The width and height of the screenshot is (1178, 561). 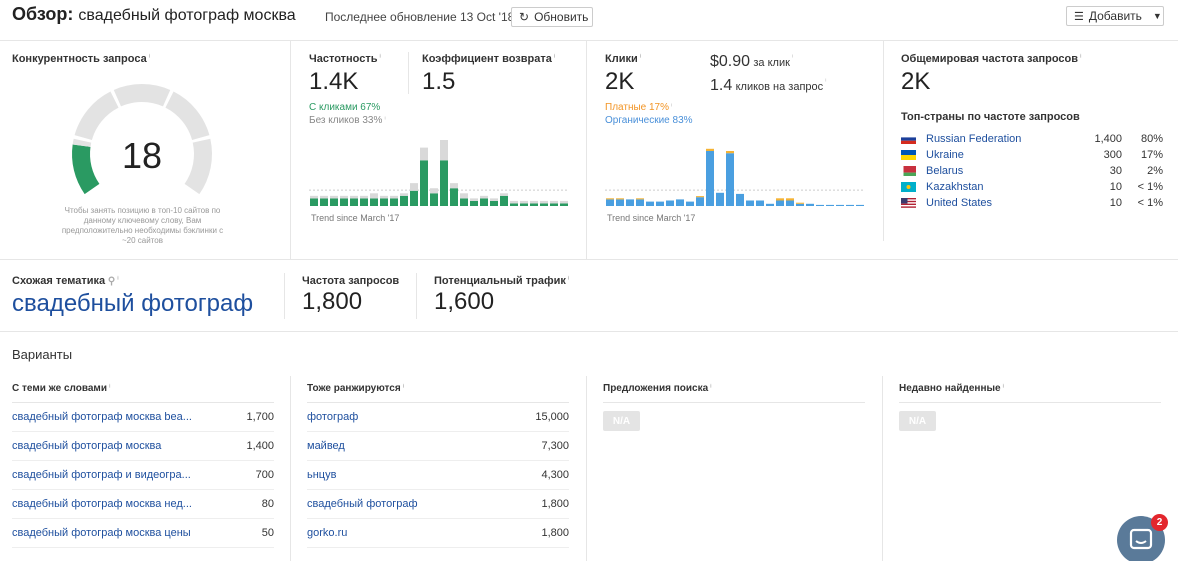 What do you see at coordinates (974, 139) in the screenshot?
I see `country-name: Russian Federation` at bounding box center [974, 139].